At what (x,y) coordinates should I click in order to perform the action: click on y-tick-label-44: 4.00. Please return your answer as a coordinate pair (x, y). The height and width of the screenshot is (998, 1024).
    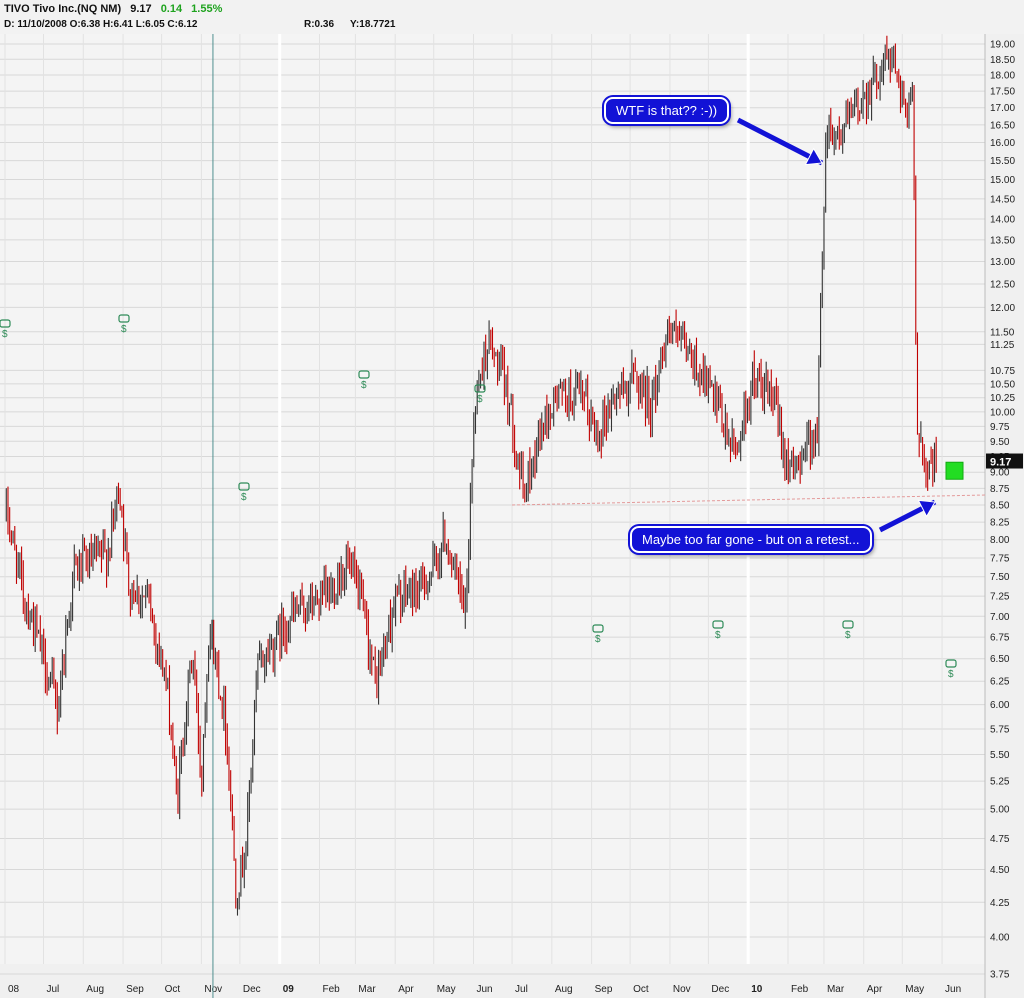
    Looking at the image, I should click on (1000, 938).